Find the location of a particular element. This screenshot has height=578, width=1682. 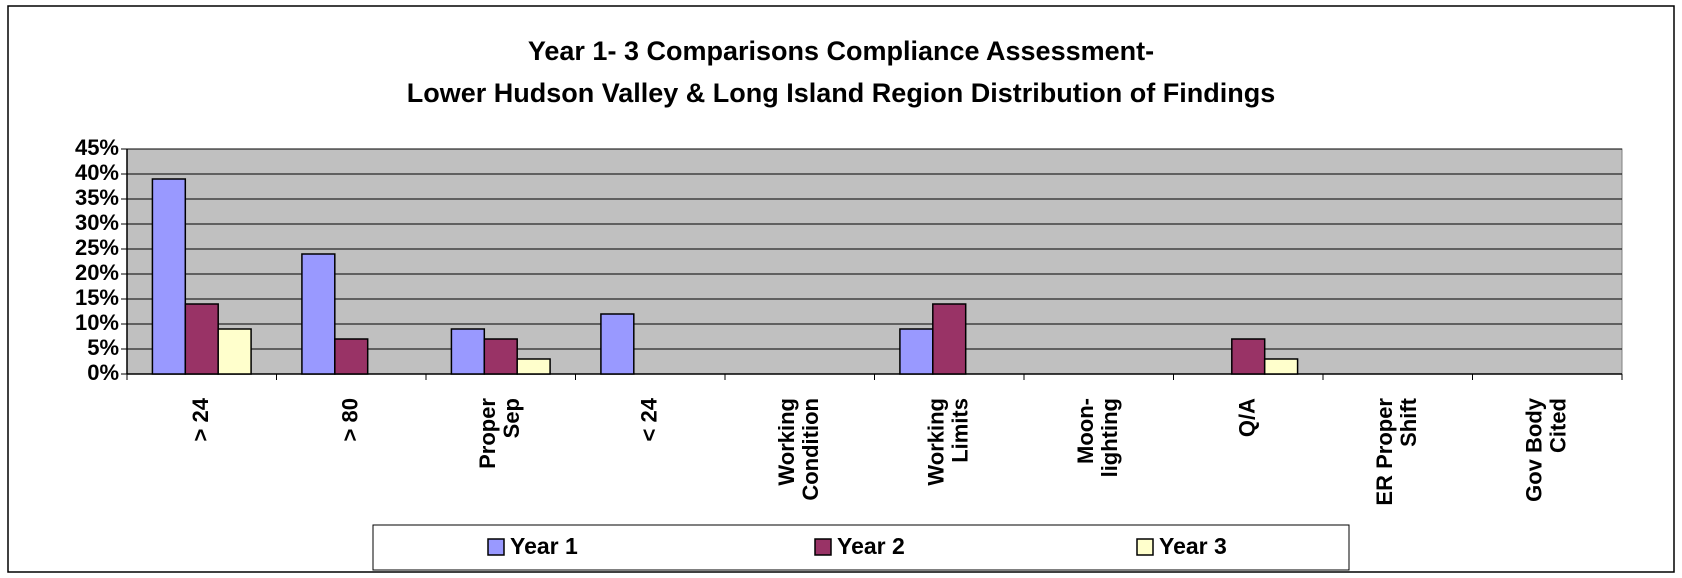

x-tick-label: Q/A is located at coordinates (1246, 417).